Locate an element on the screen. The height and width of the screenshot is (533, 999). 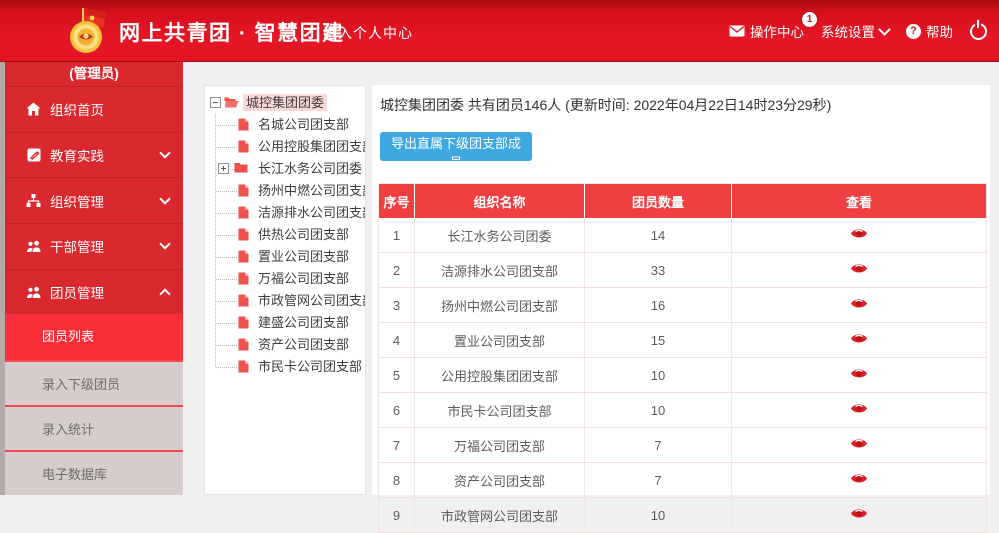
tree-node-label: 万福公司团支部 is located at coordinates (304, 278).